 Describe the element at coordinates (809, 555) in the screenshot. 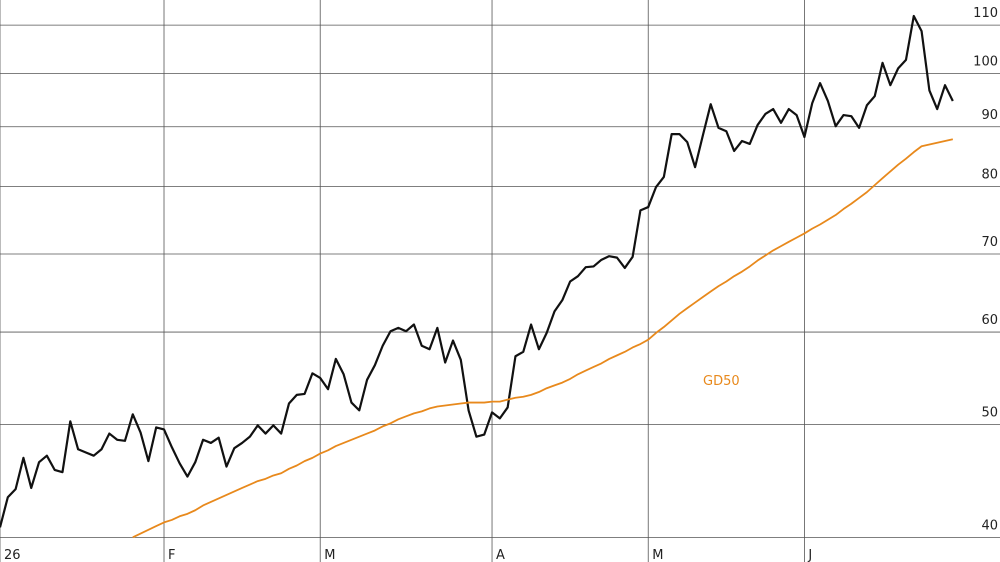

I see `x-tick-label: J` at that location.